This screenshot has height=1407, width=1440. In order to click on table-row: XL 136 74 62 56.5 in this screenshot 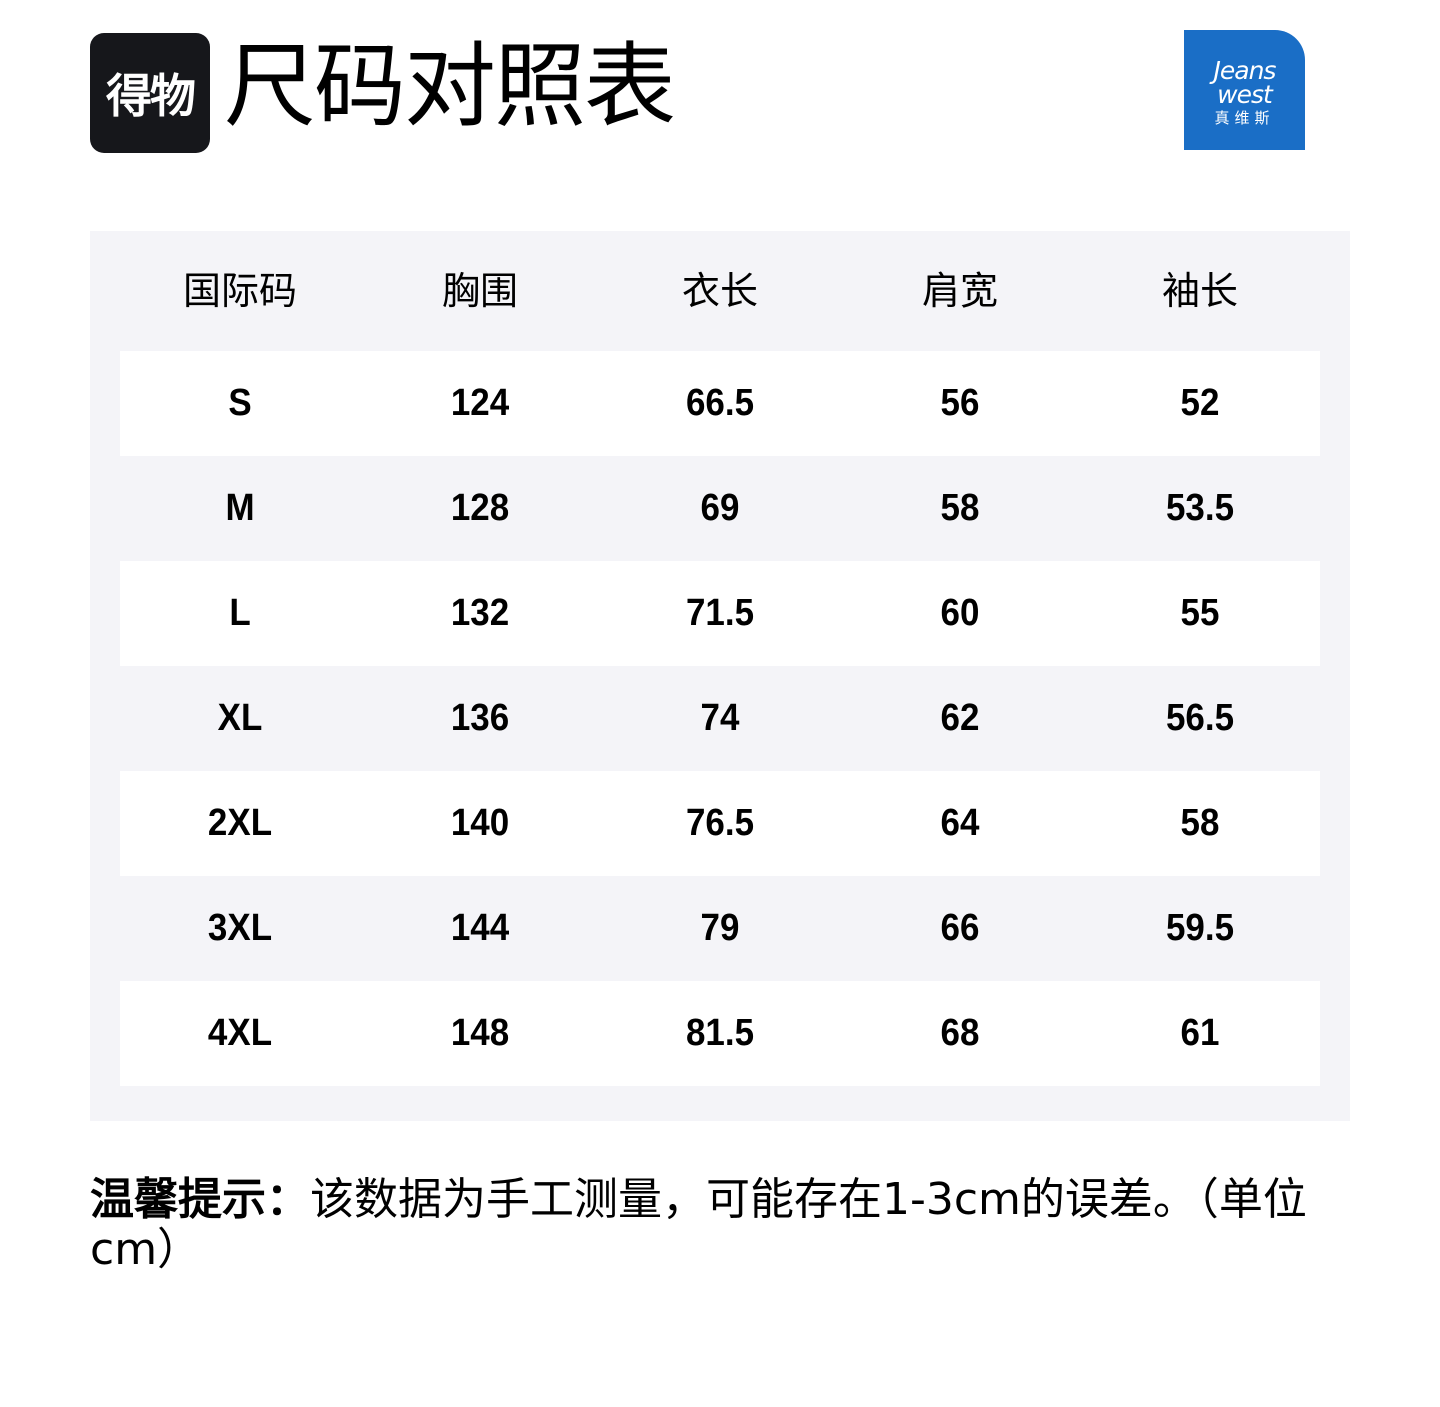, I will do `click(720, 718)`.